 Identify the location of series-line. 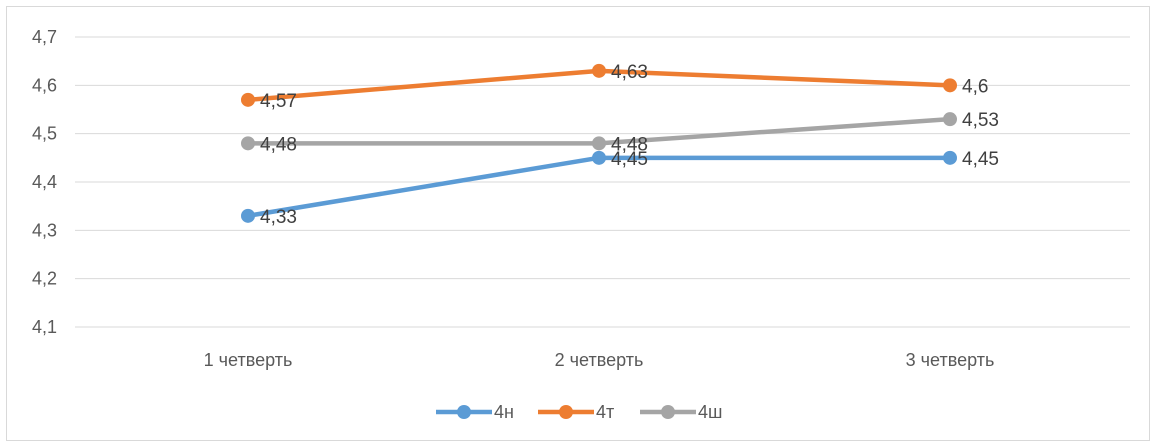
(599, 187).